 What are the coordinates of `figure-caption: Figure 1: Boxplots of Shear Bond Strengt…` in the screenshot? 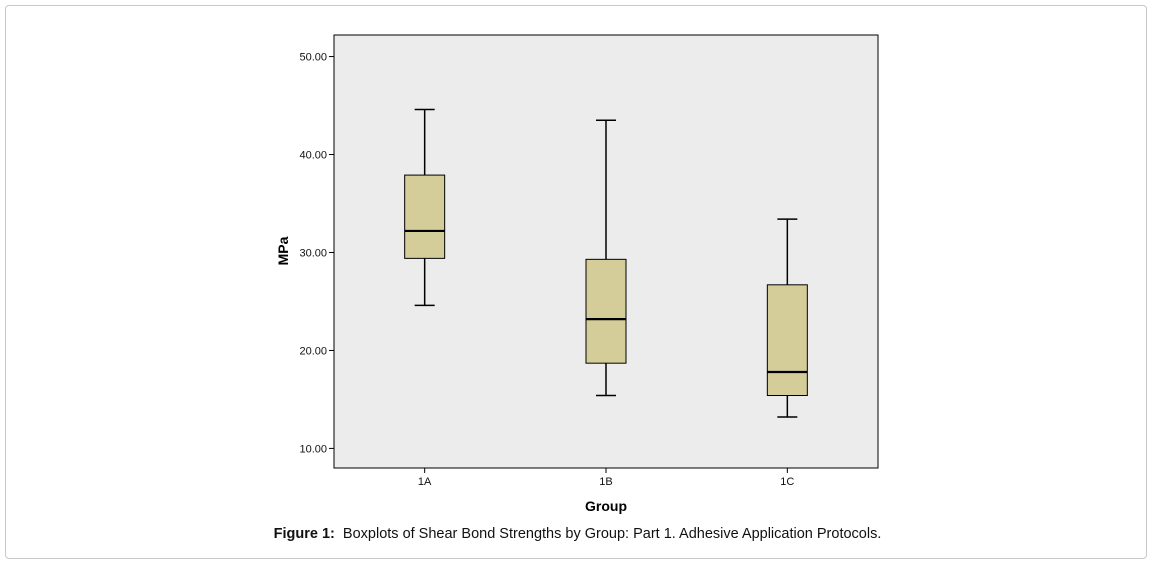 It's located at (577, 534).